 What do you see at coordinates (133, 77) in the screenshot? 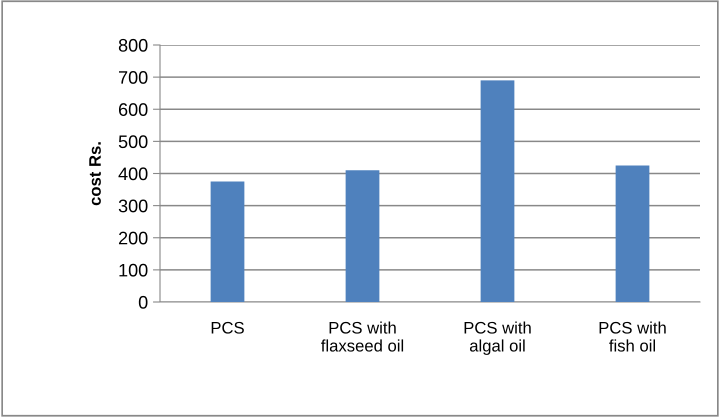
I see `y-tick-label: 700` at bounding box center [133, 77].